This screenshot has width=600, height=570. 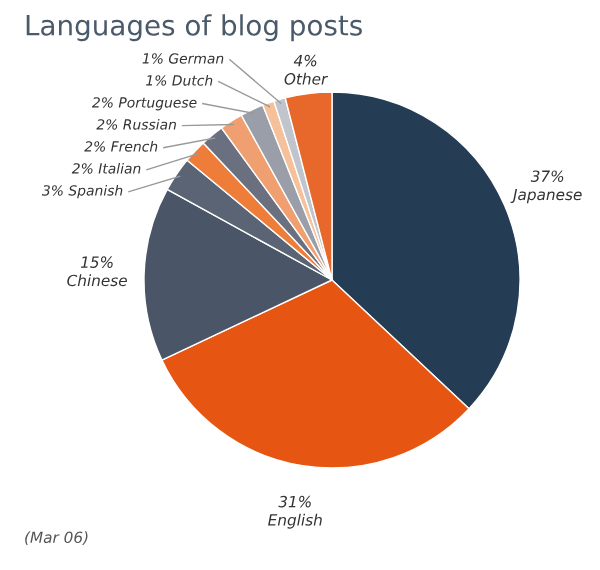 I want to click on chart-title: Languages of blog posts, so click(x=194, y=28).